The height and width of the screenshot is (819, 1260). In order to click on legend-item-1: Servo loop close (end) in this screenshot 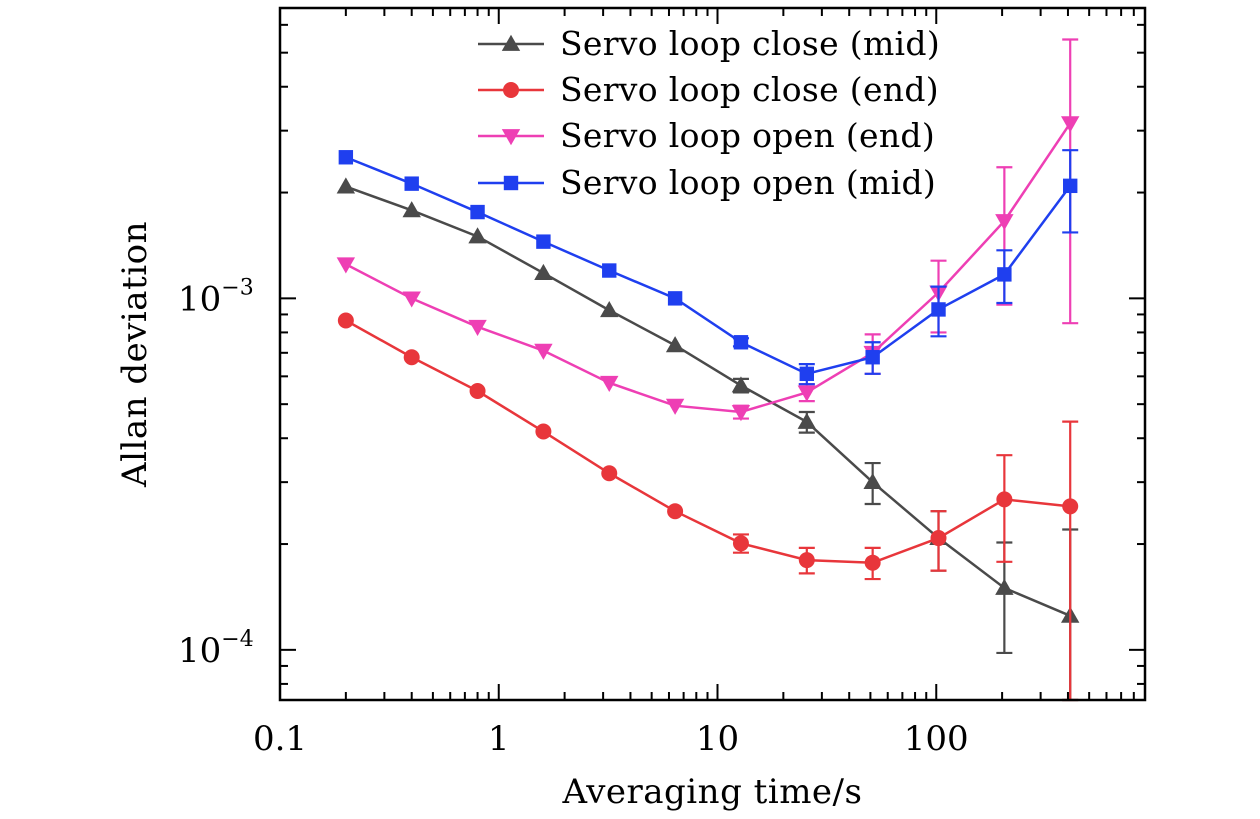, I will do `click(708, 89)`.